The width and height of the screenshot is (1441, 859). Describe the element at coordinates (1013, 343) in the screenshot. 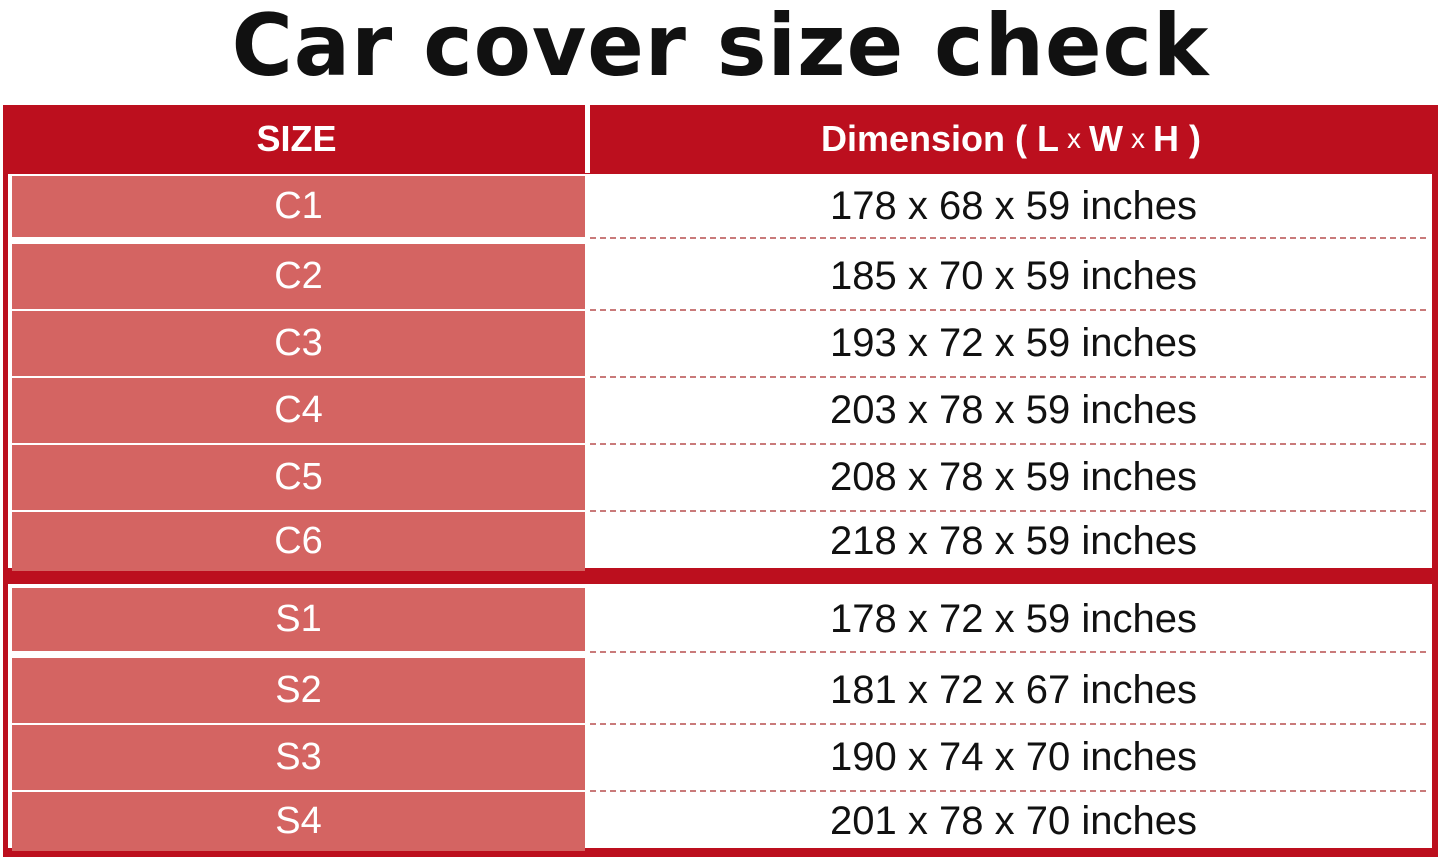

I see `dimension-cell: 193 x 72 x 59 inches` at that location.